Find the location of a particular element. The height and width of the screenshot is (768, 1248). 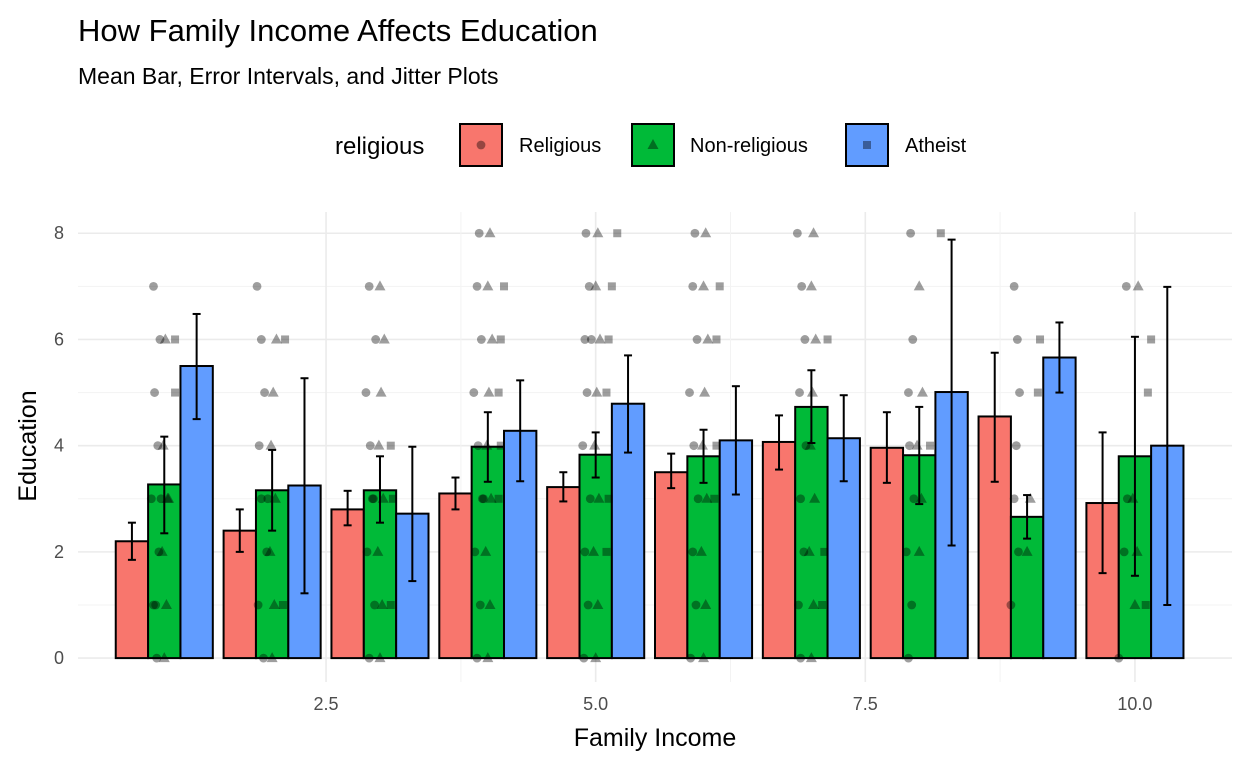

y-tick-label: 4 is located at coordinates (59, 446).